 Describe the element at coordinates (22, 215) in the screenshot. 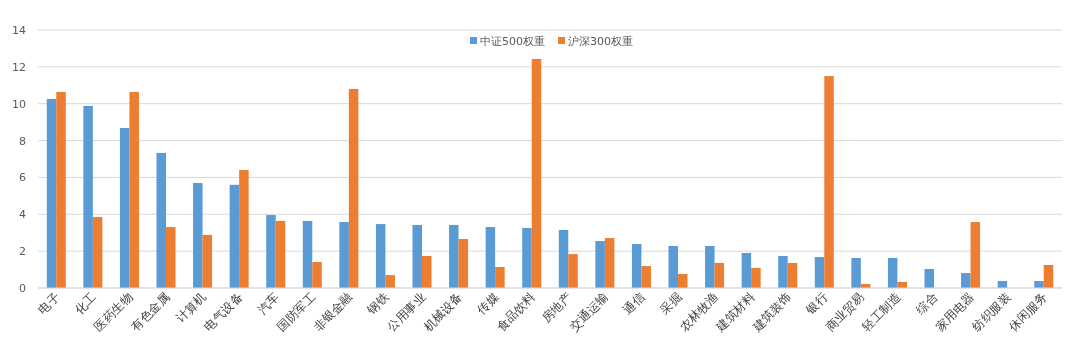

I see `y-tick-label: 4` at that location.